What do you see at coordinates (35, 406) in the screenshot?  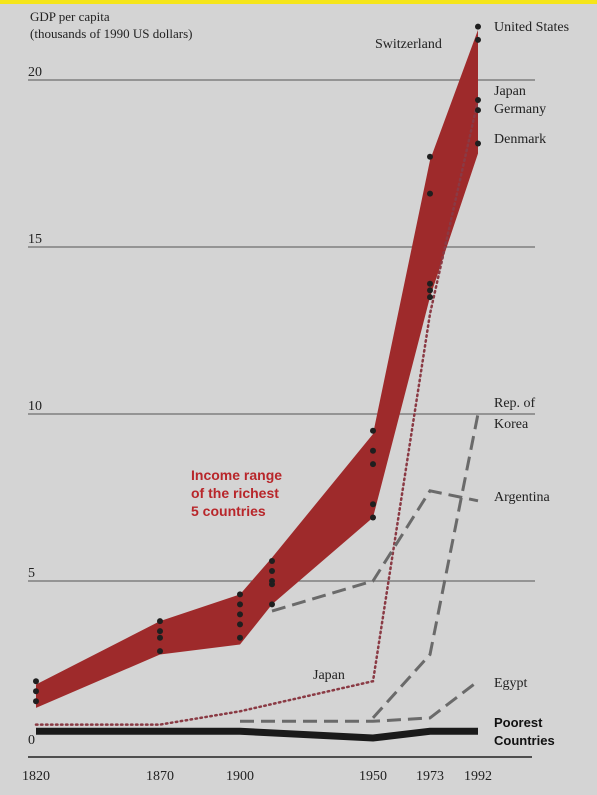 I see `y-tick-label-10: 10` at bounding box center [35, 406].